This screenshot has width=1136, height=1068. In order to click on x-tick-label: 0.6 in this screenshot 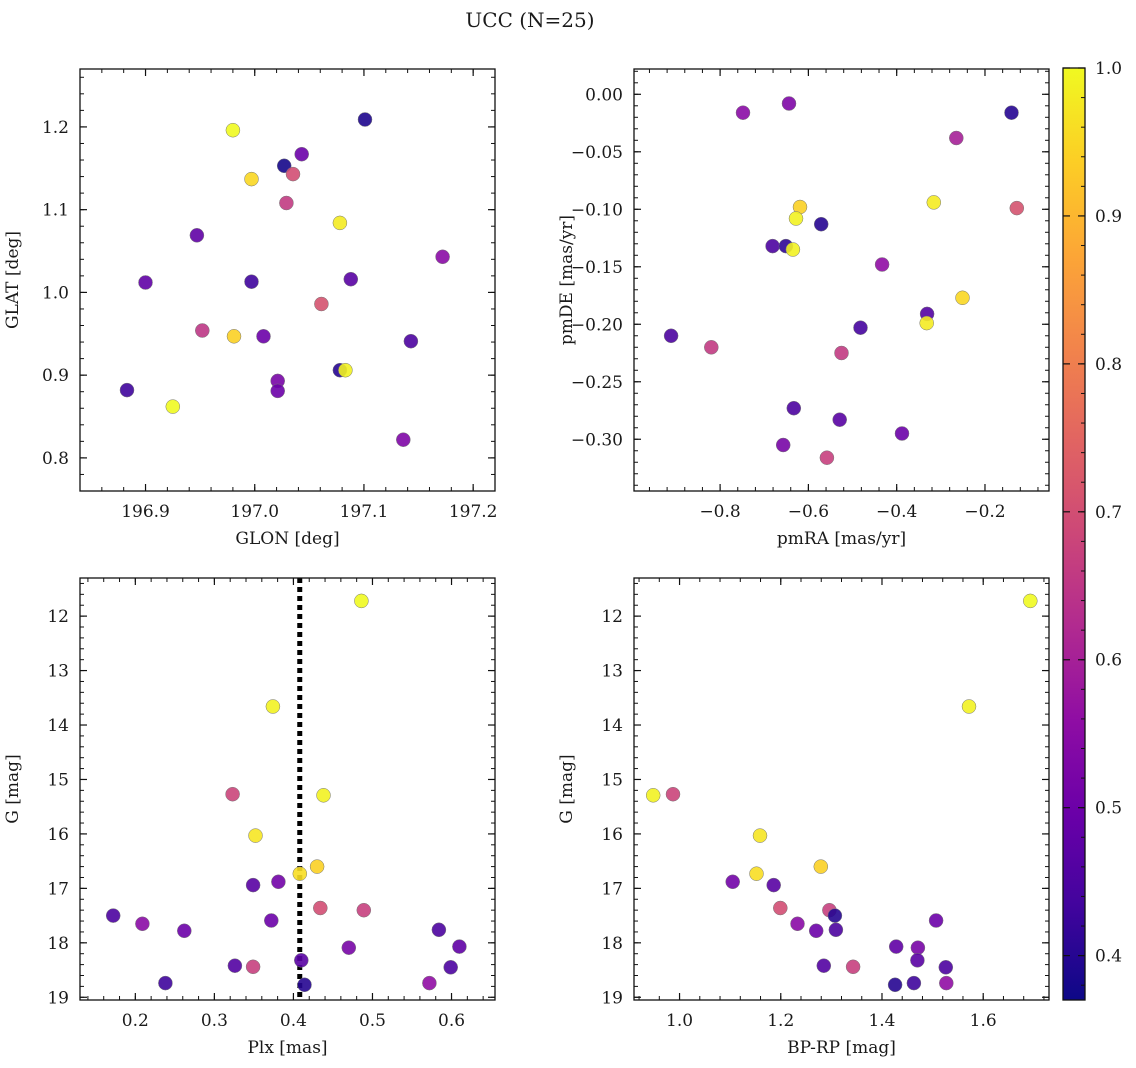, I will do `click(451, 1021)`.